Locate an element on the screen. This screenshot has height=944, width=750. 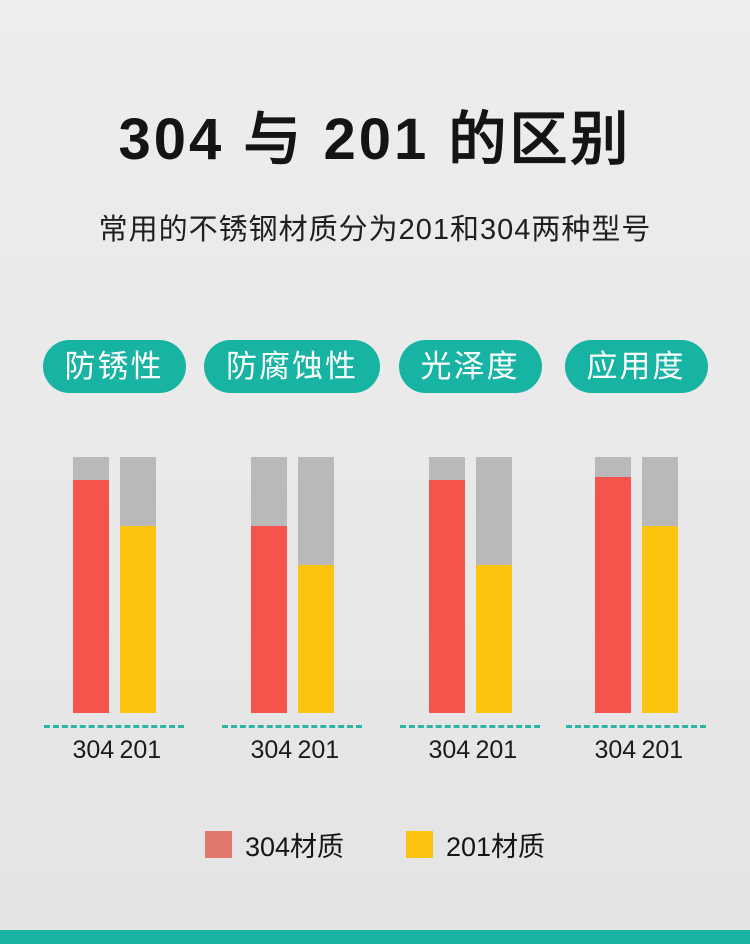
bottom-accent-bar is located at coordinates (375, 937).